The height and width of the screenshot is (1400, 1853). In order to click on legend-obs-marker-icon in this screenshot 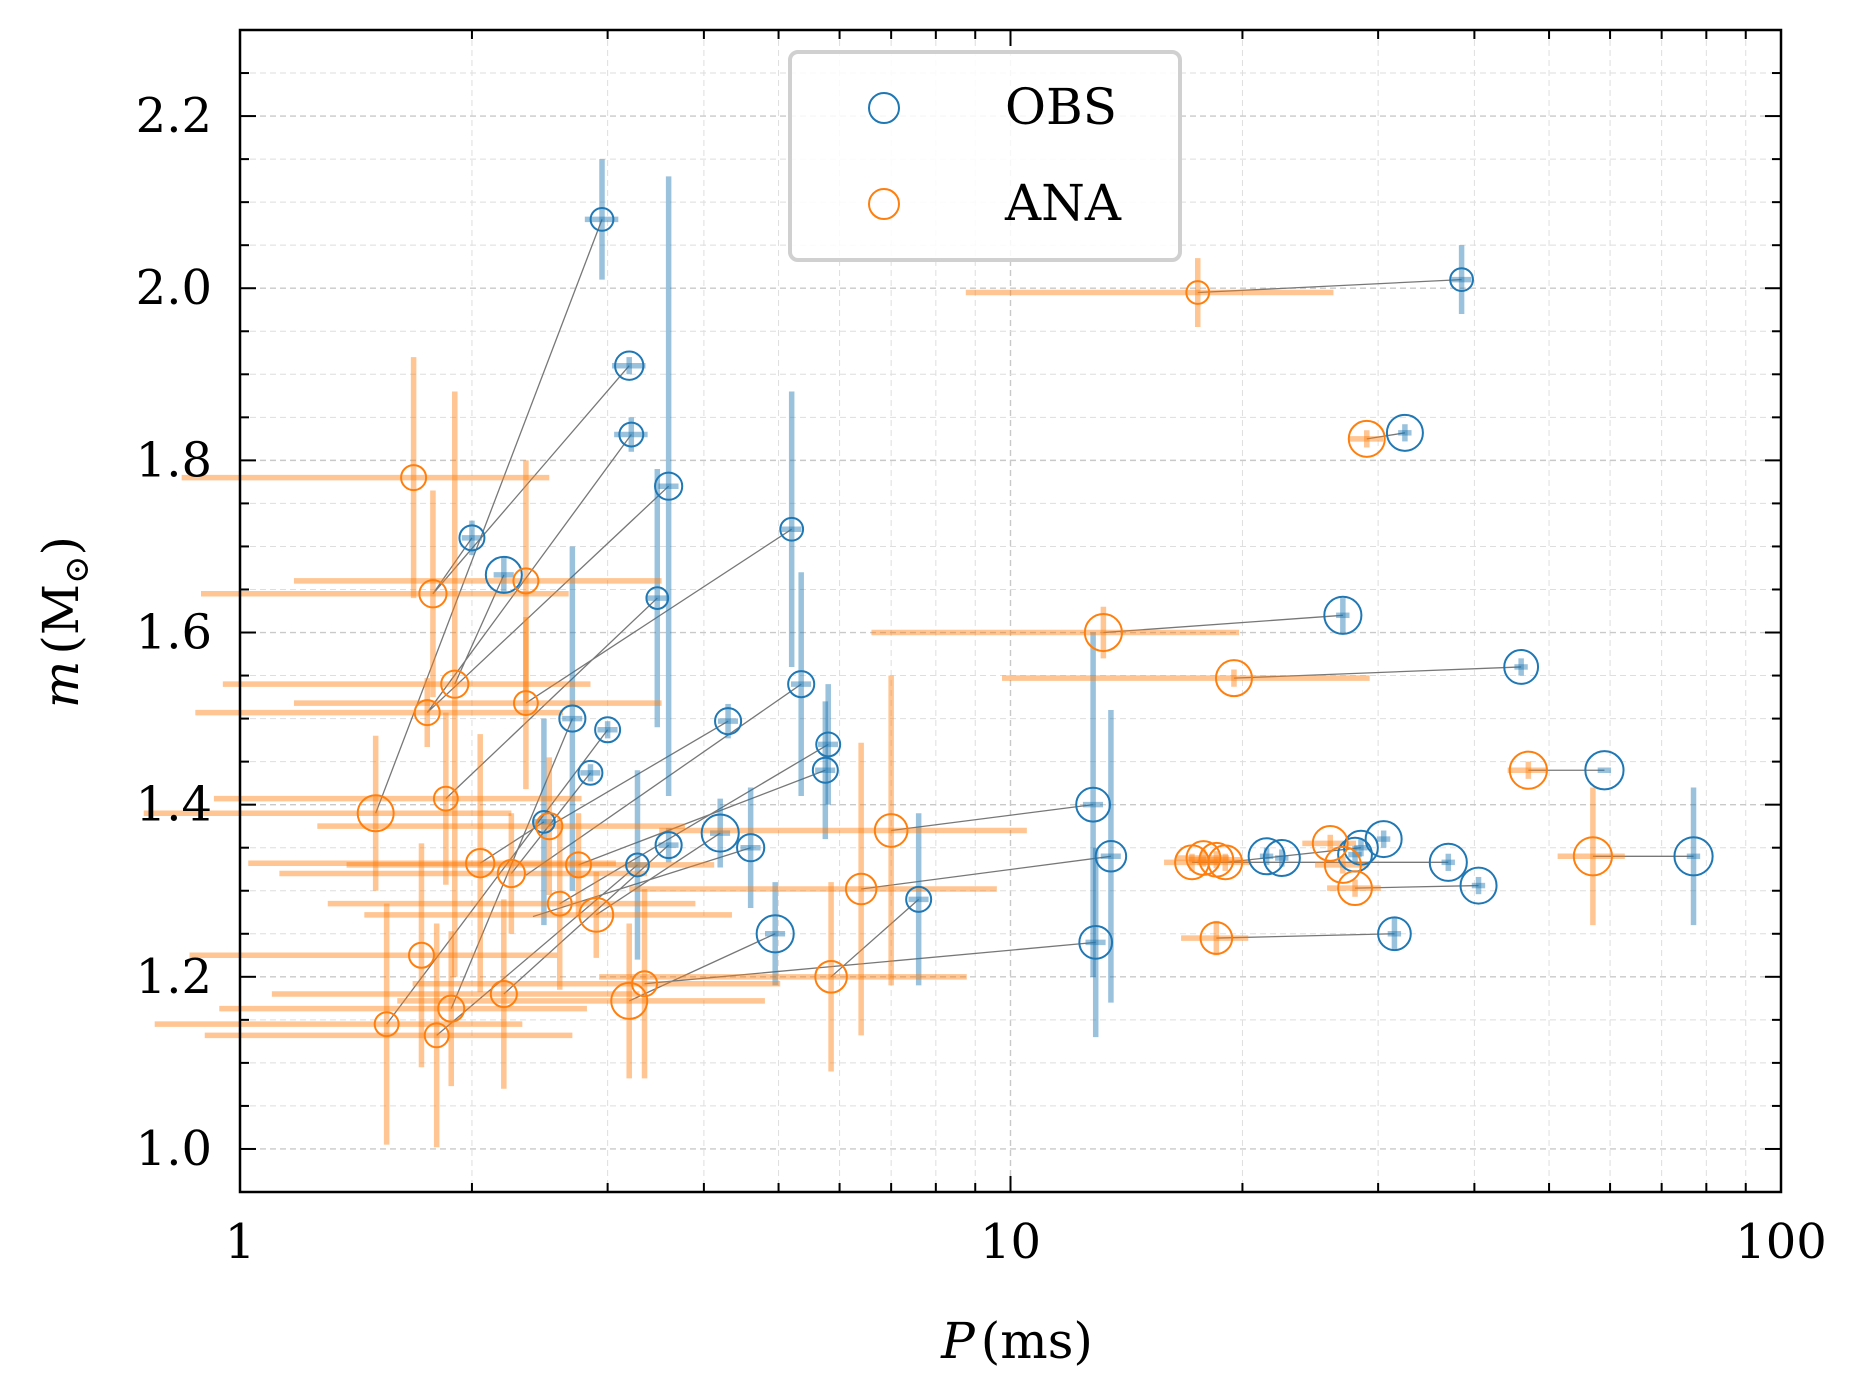, I will do `click(884, 108)`.